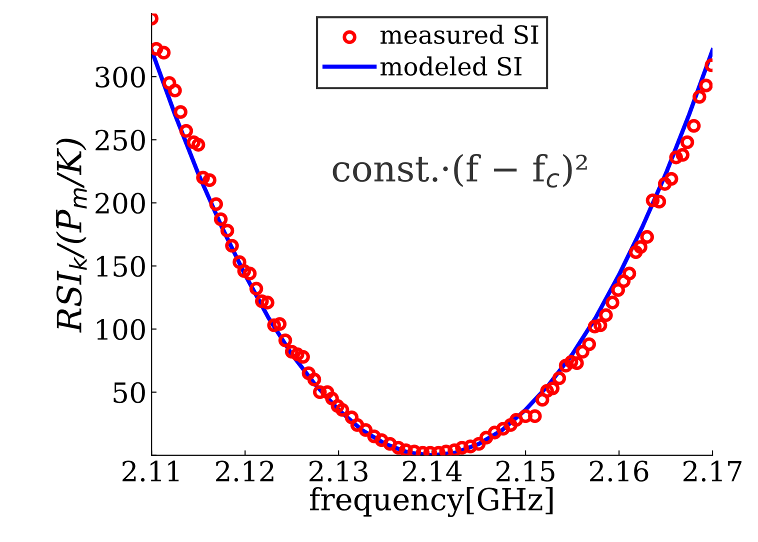 The height and width of the screenshot is (542, 758). Describe the element at coordinates (432, 471) in the screenshot. I see `x-tick-label: 2.14` at that location.